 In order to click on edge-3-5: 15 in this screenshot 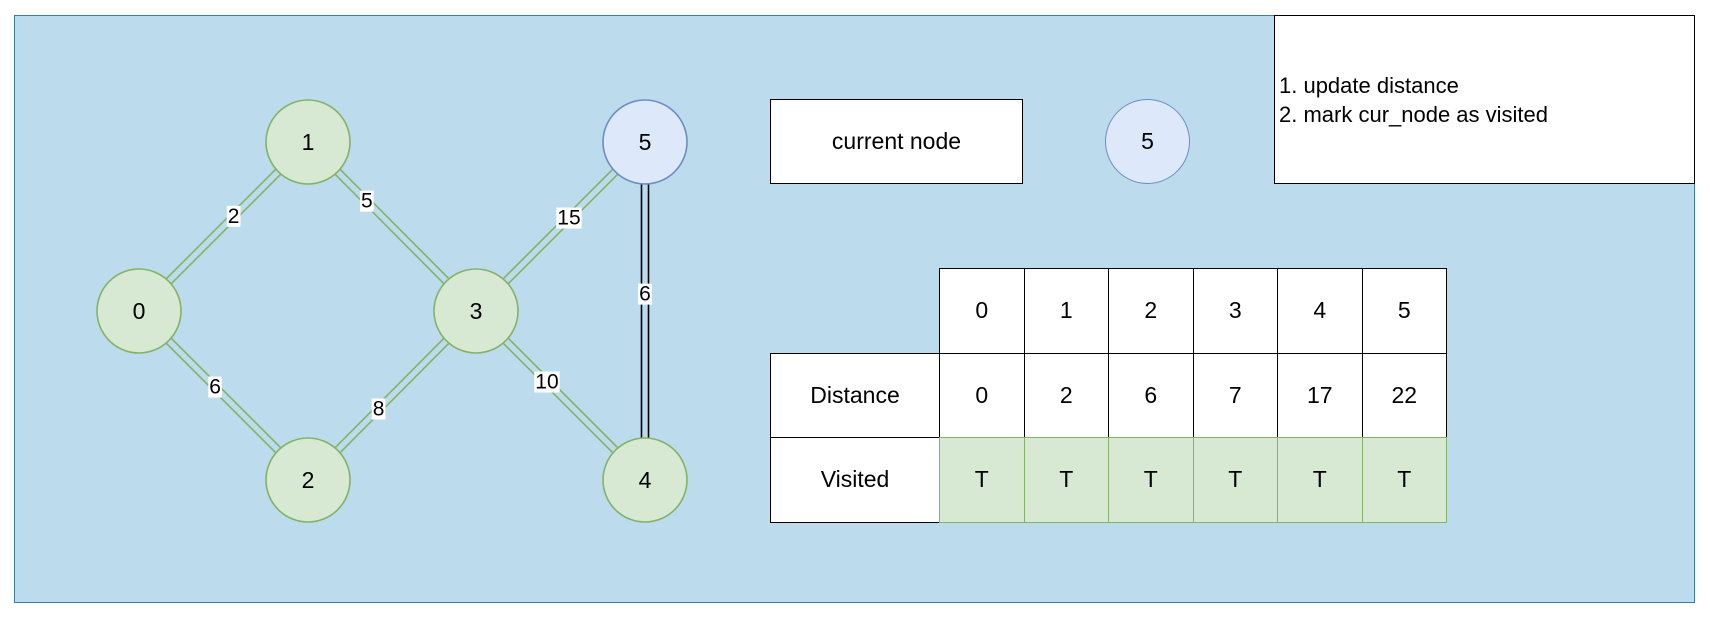, I will do `click(560, 226)`.